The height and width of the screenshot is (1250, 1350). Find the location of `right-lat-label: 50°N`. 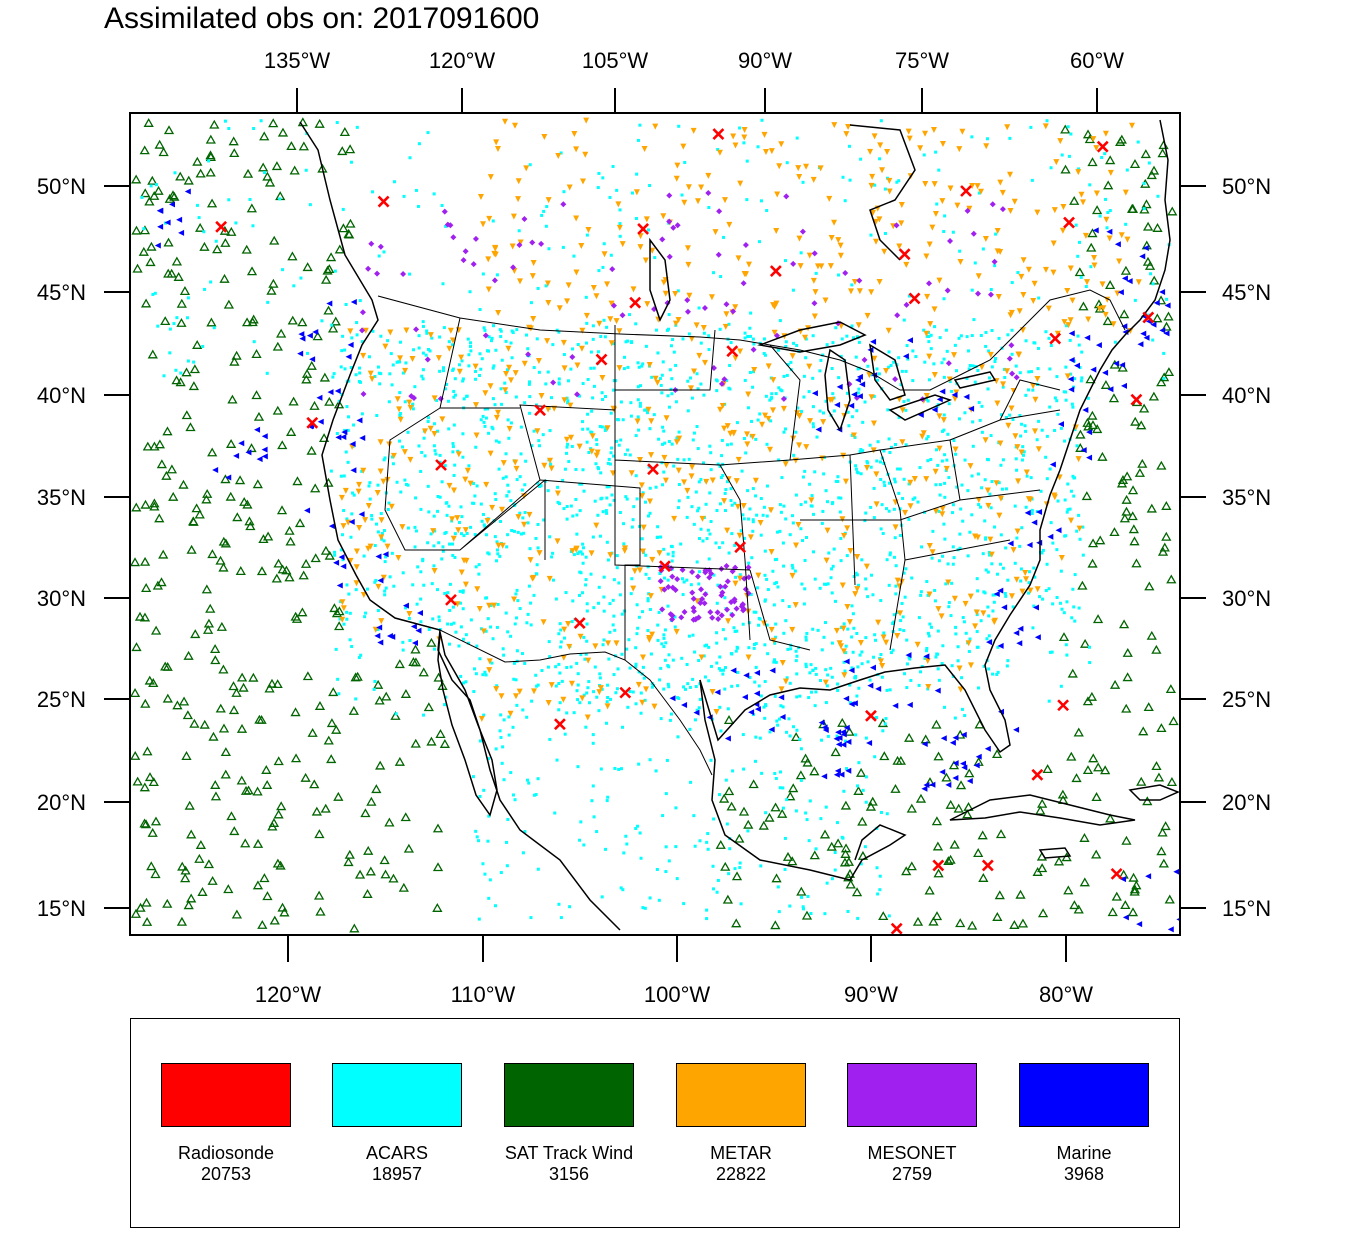

right-lat-label: 50°N is located at coordinates (1246, 186).